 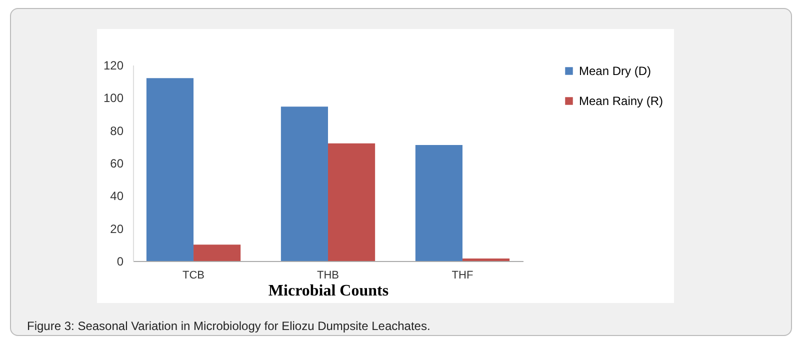 What do you see at coordinates (463, 276) in the screenshot?
I see `x-tick-label: THF` at bounding box center [463, 276].